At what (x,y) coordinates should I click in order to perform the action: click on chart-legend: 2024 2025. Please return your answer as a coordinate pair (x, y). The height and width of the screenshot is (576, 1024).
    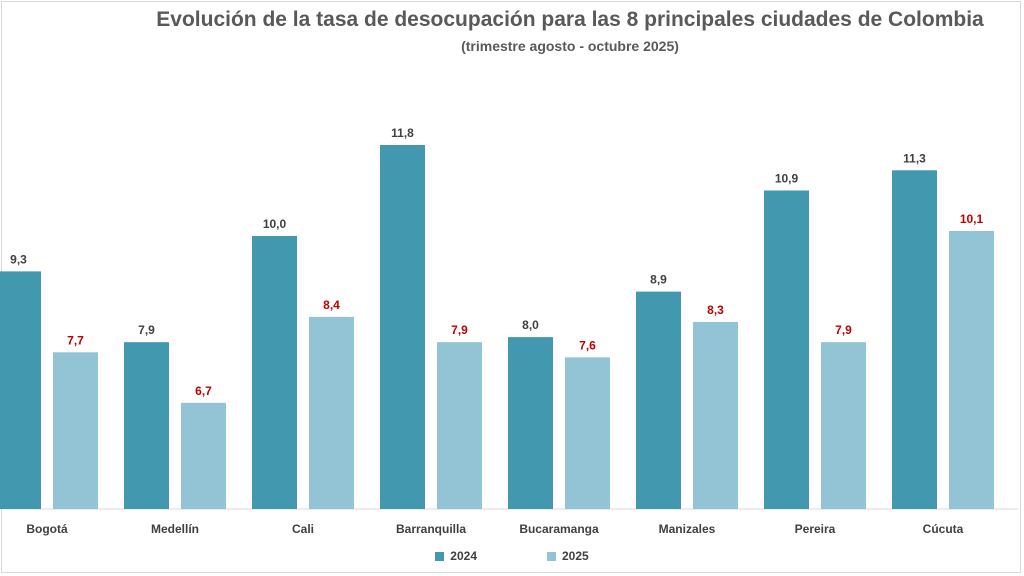
    Looking at the image, I should click on (512, 556).